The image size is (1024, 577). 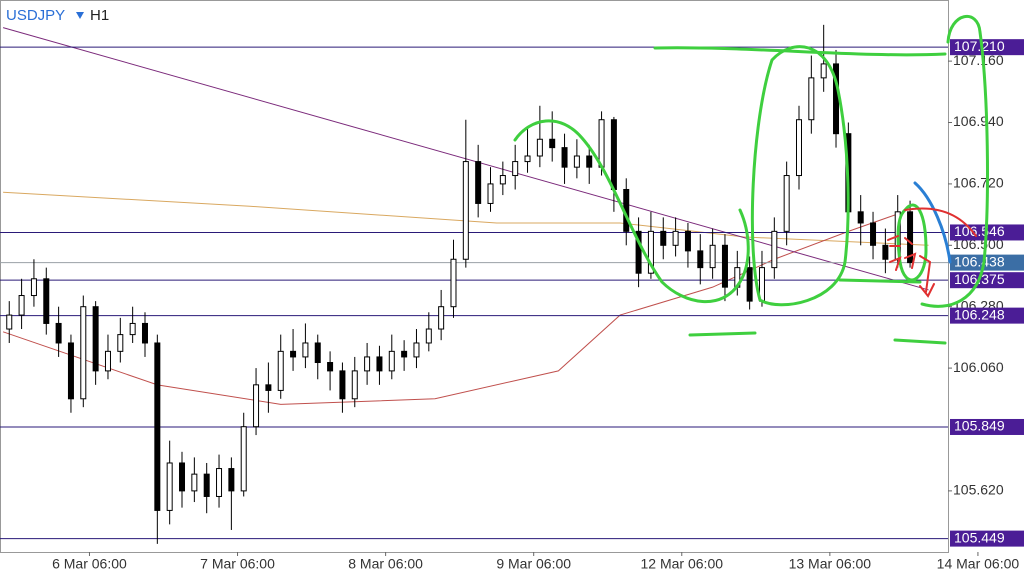 I want to click on level-label: 106.248, so click(x=979, y=314).